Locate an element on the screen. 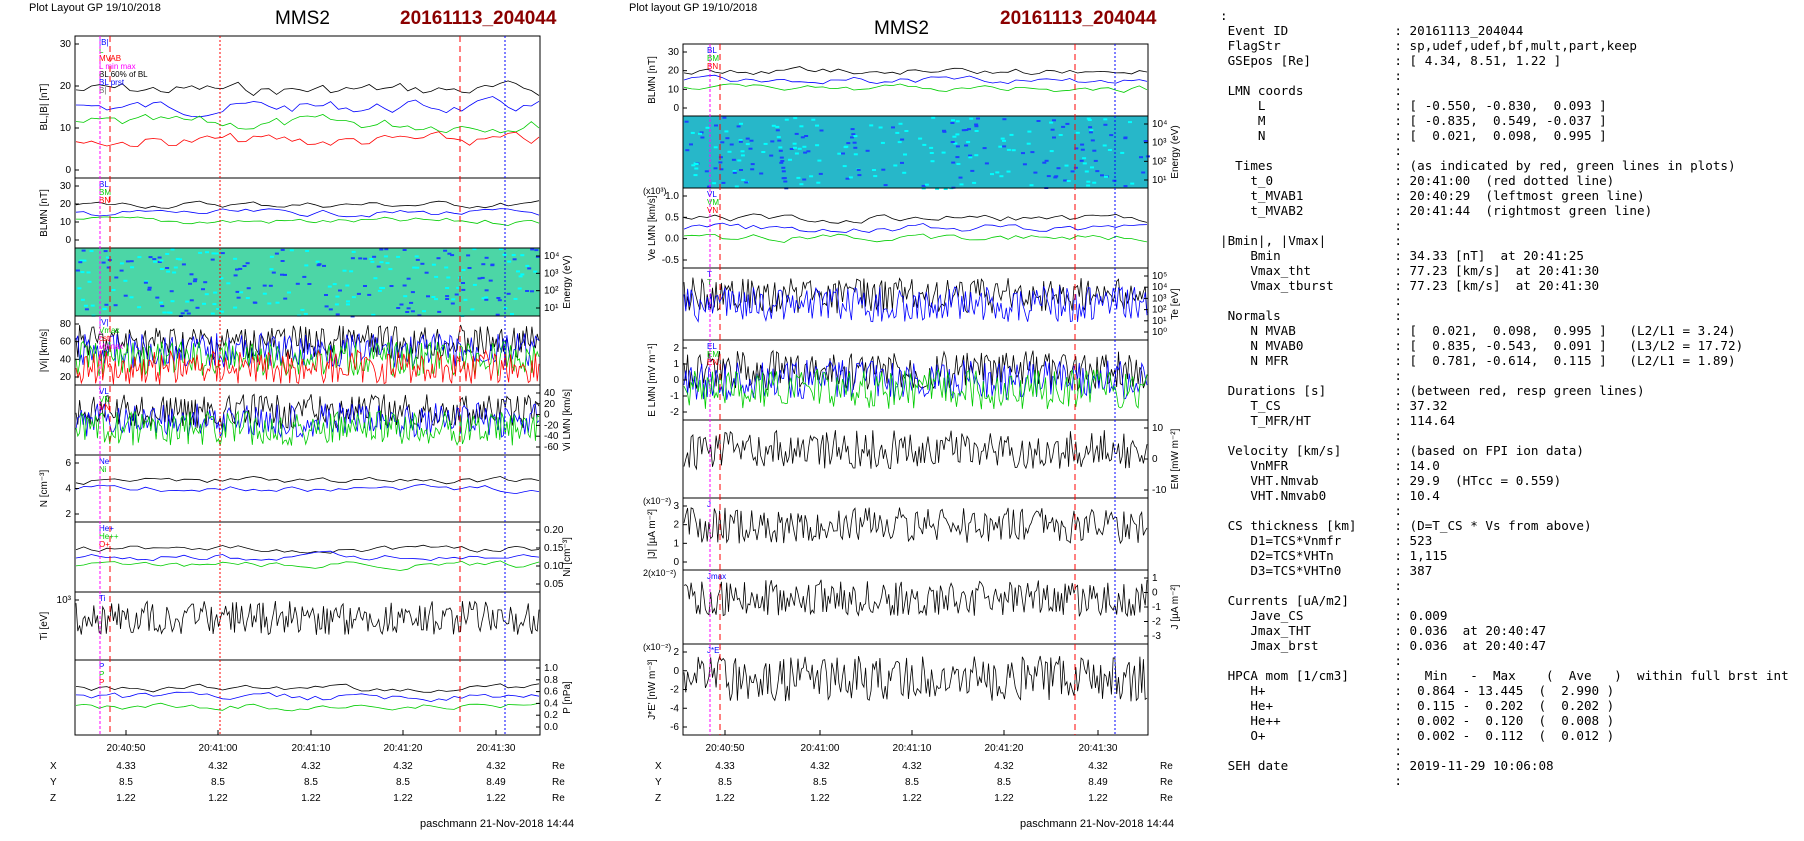  y-axis-label: Ve LMN [km/s] is located at coordinates (652, 227).